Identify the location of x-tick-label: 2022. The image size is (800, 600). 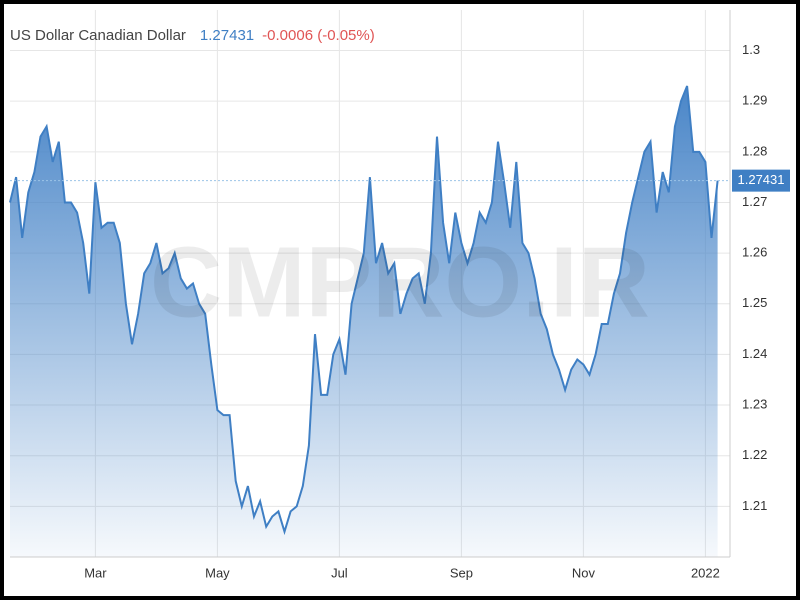
(705, 572).